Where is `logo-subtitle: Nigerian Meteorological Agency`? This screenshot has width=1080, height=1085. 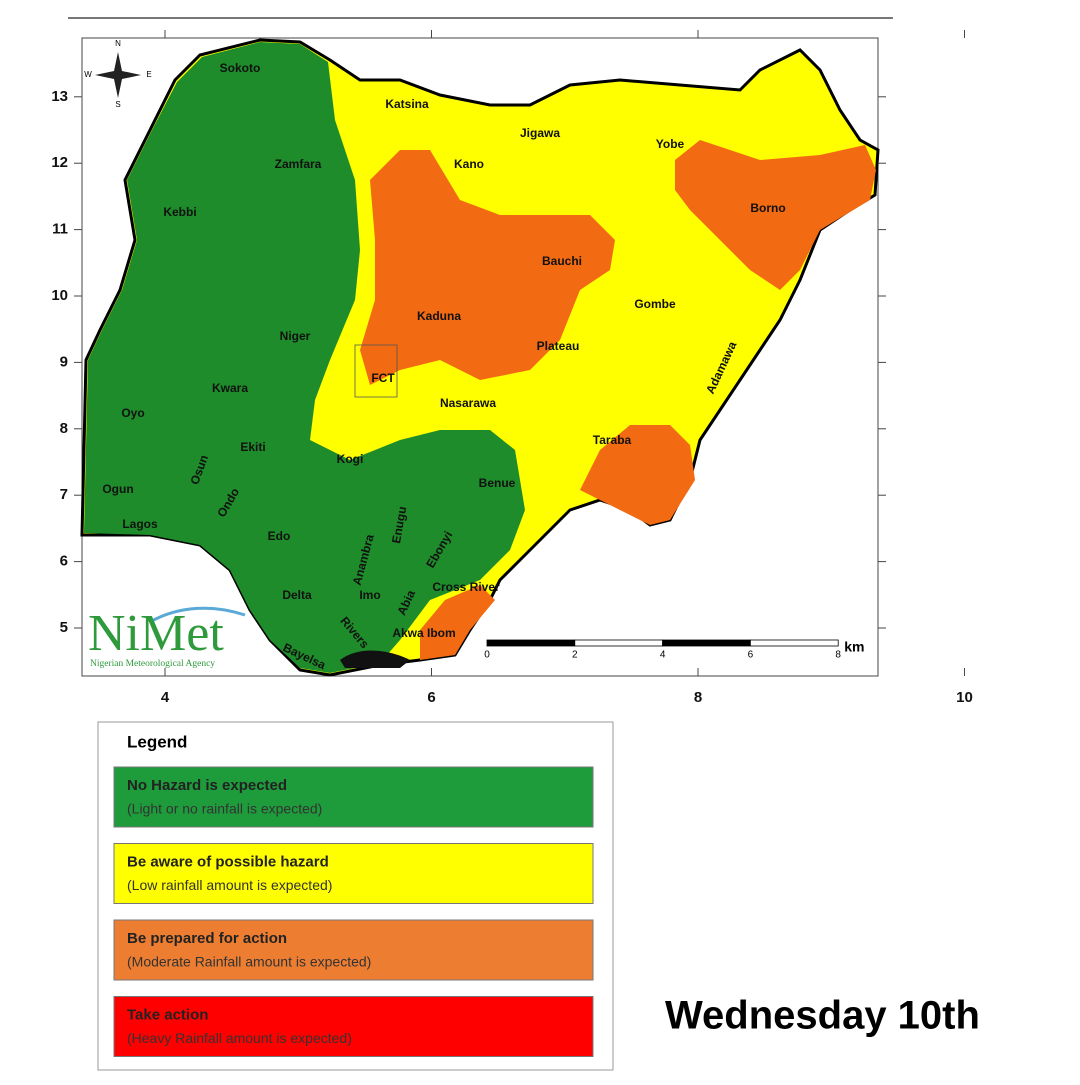 logo-subtitle: Nigerian Meteorological Agency is located at coordinates (152, 664).